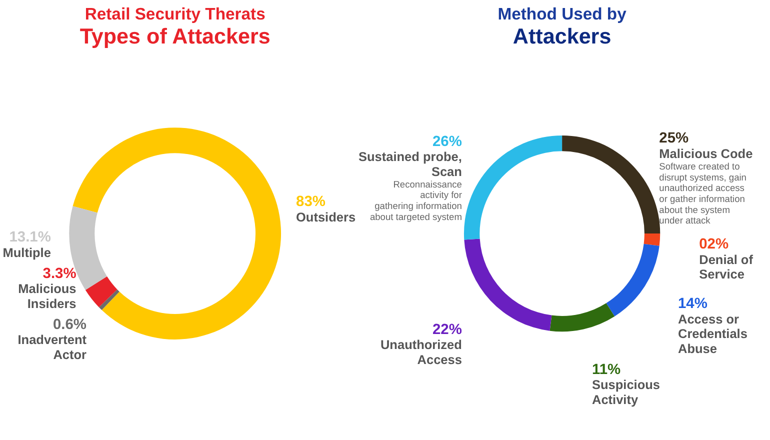 The height and width of the screenshot is (440, 770). I want to click on slice-label: Sustained probe, Scan, so click(410, 164).